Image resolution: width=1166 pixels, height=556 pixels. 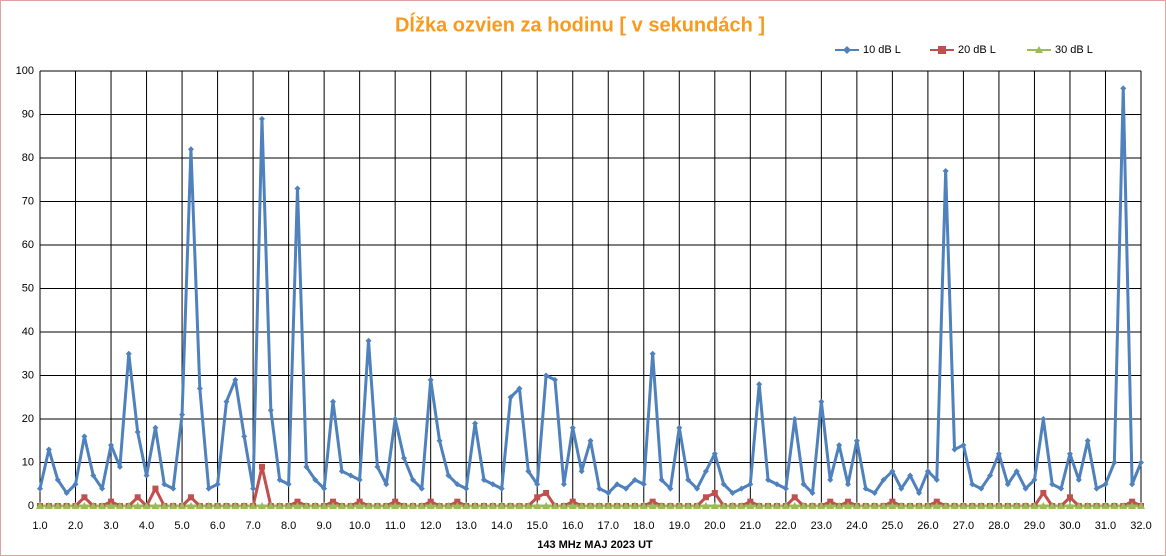 What do you see at coordinates (785, 526) in the screenshot?
I see `x-tick-label: 22.0` at bounding box center [785, 526].